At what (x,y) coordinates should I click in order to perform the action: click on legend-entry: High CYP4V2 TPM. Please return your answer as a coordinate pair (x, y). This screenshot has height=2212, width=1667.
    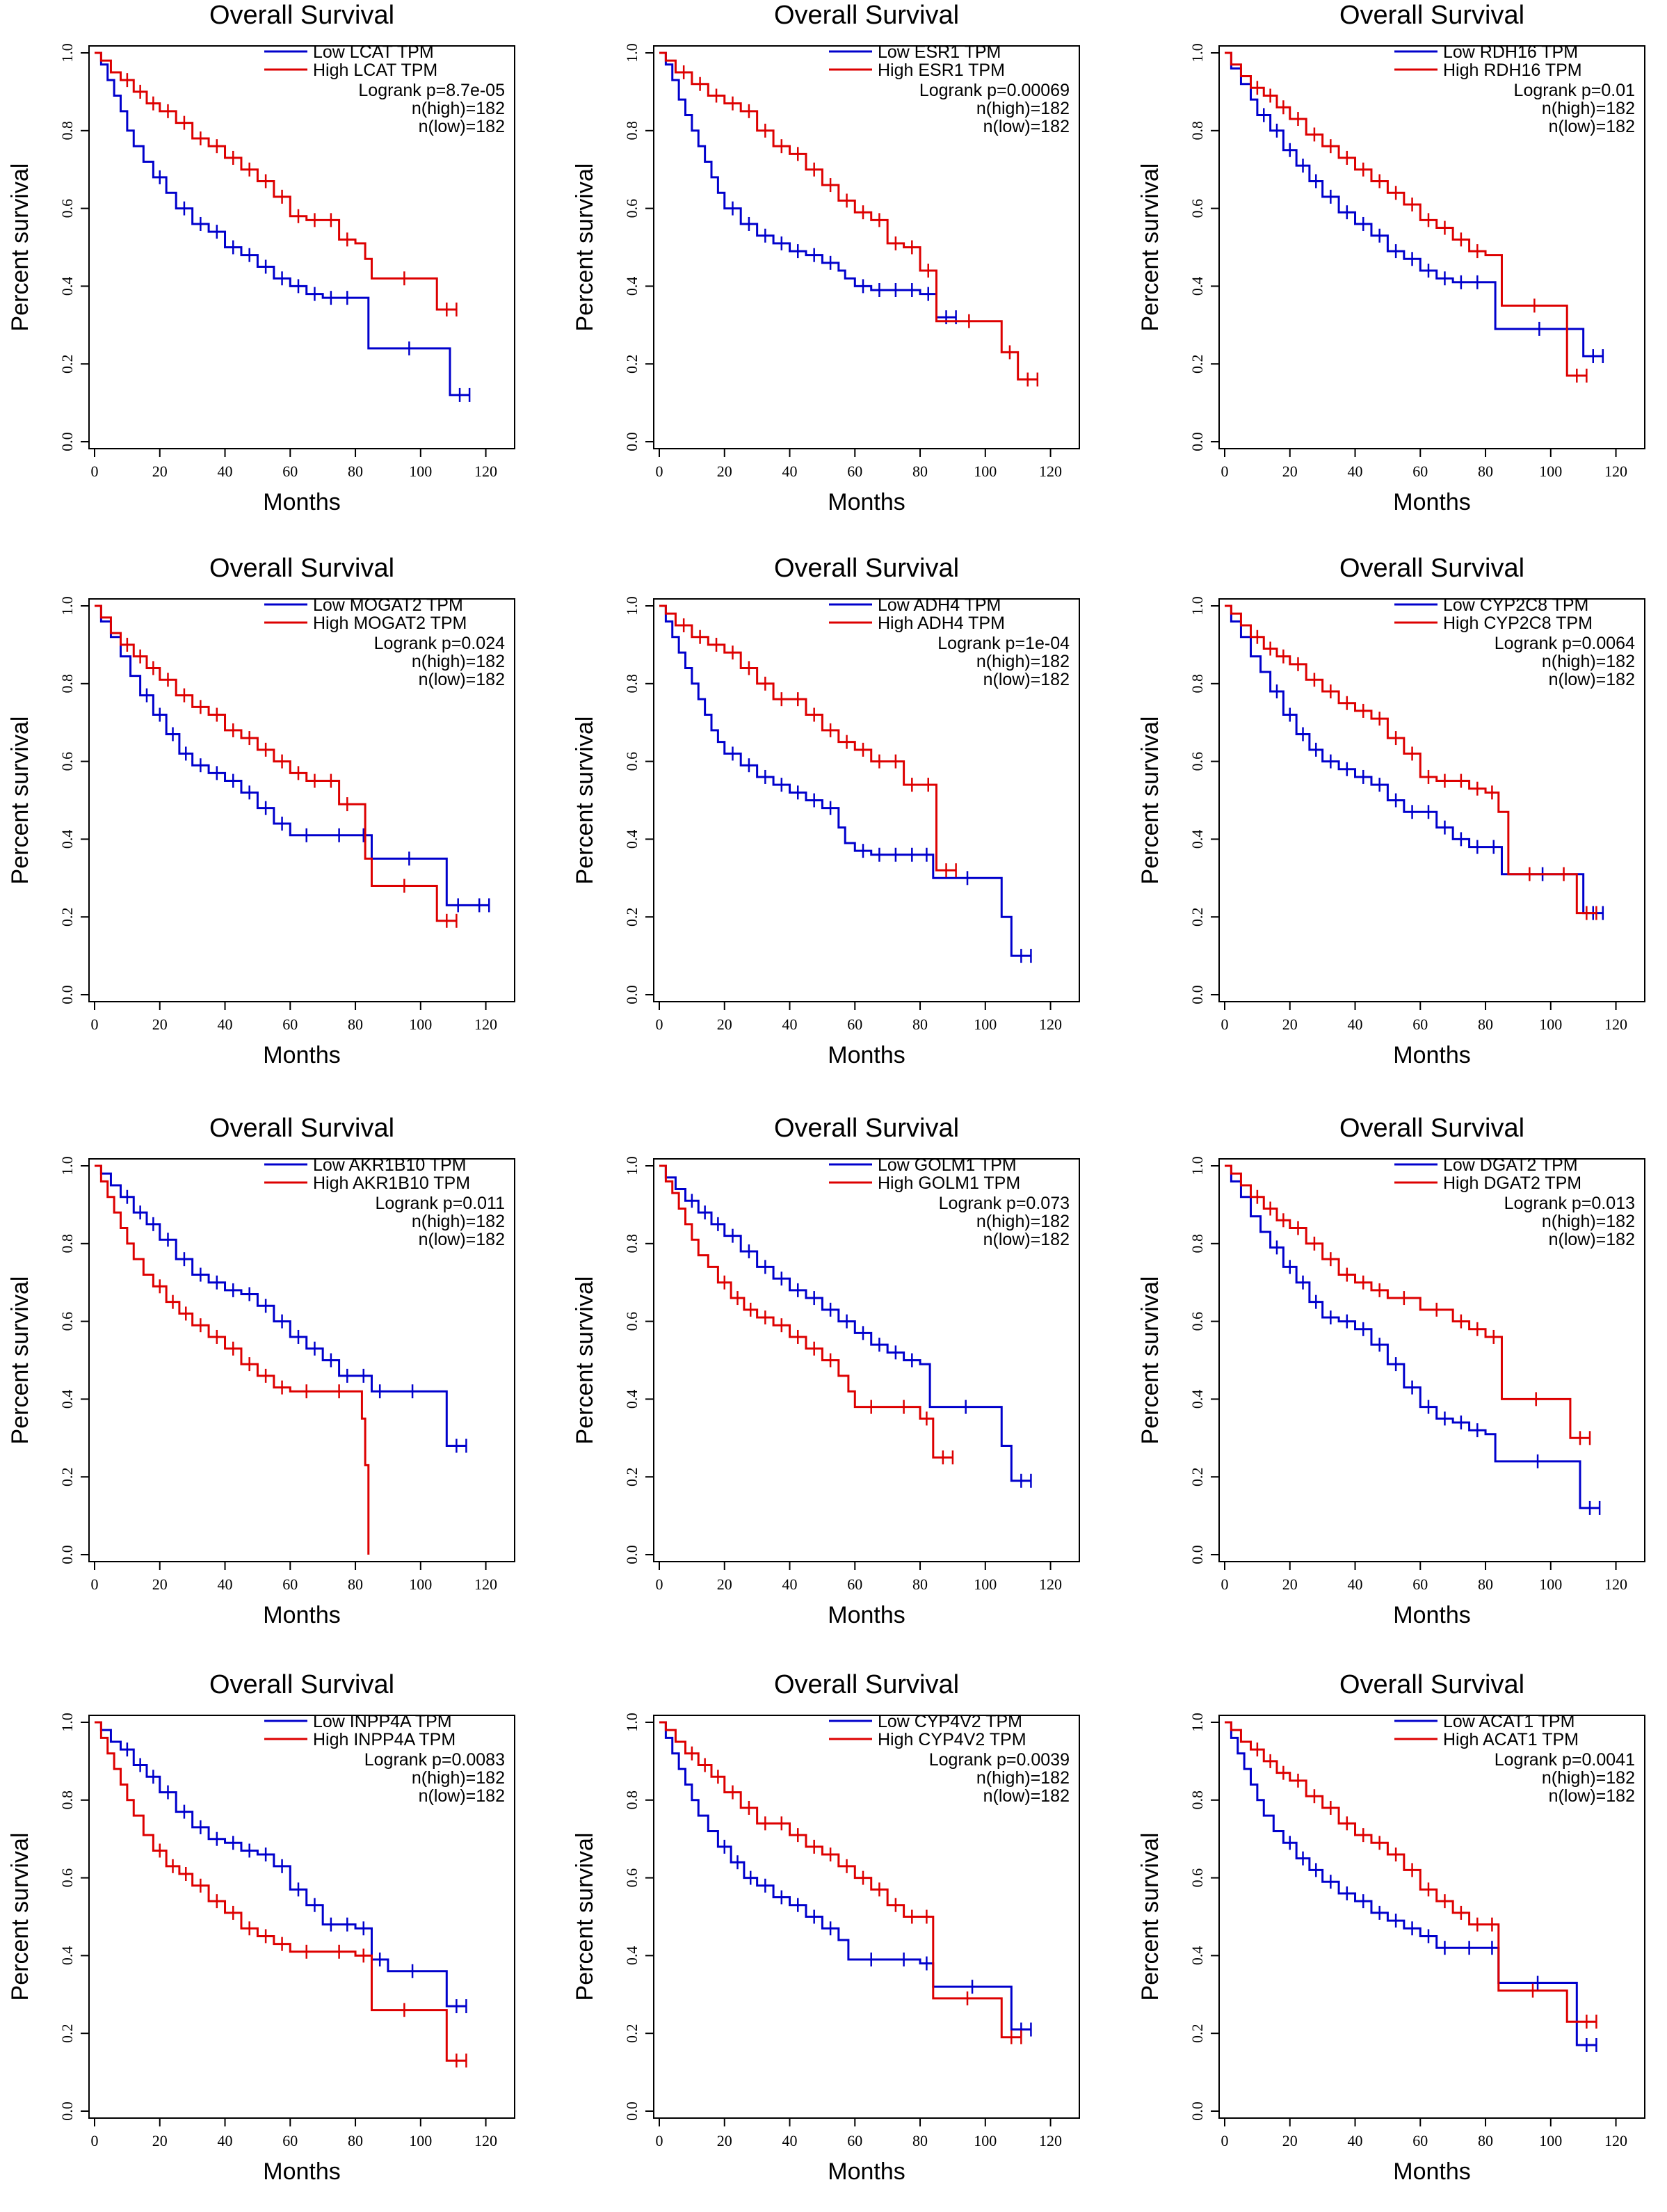
    Looking at the image, I should click on (952, 1739).